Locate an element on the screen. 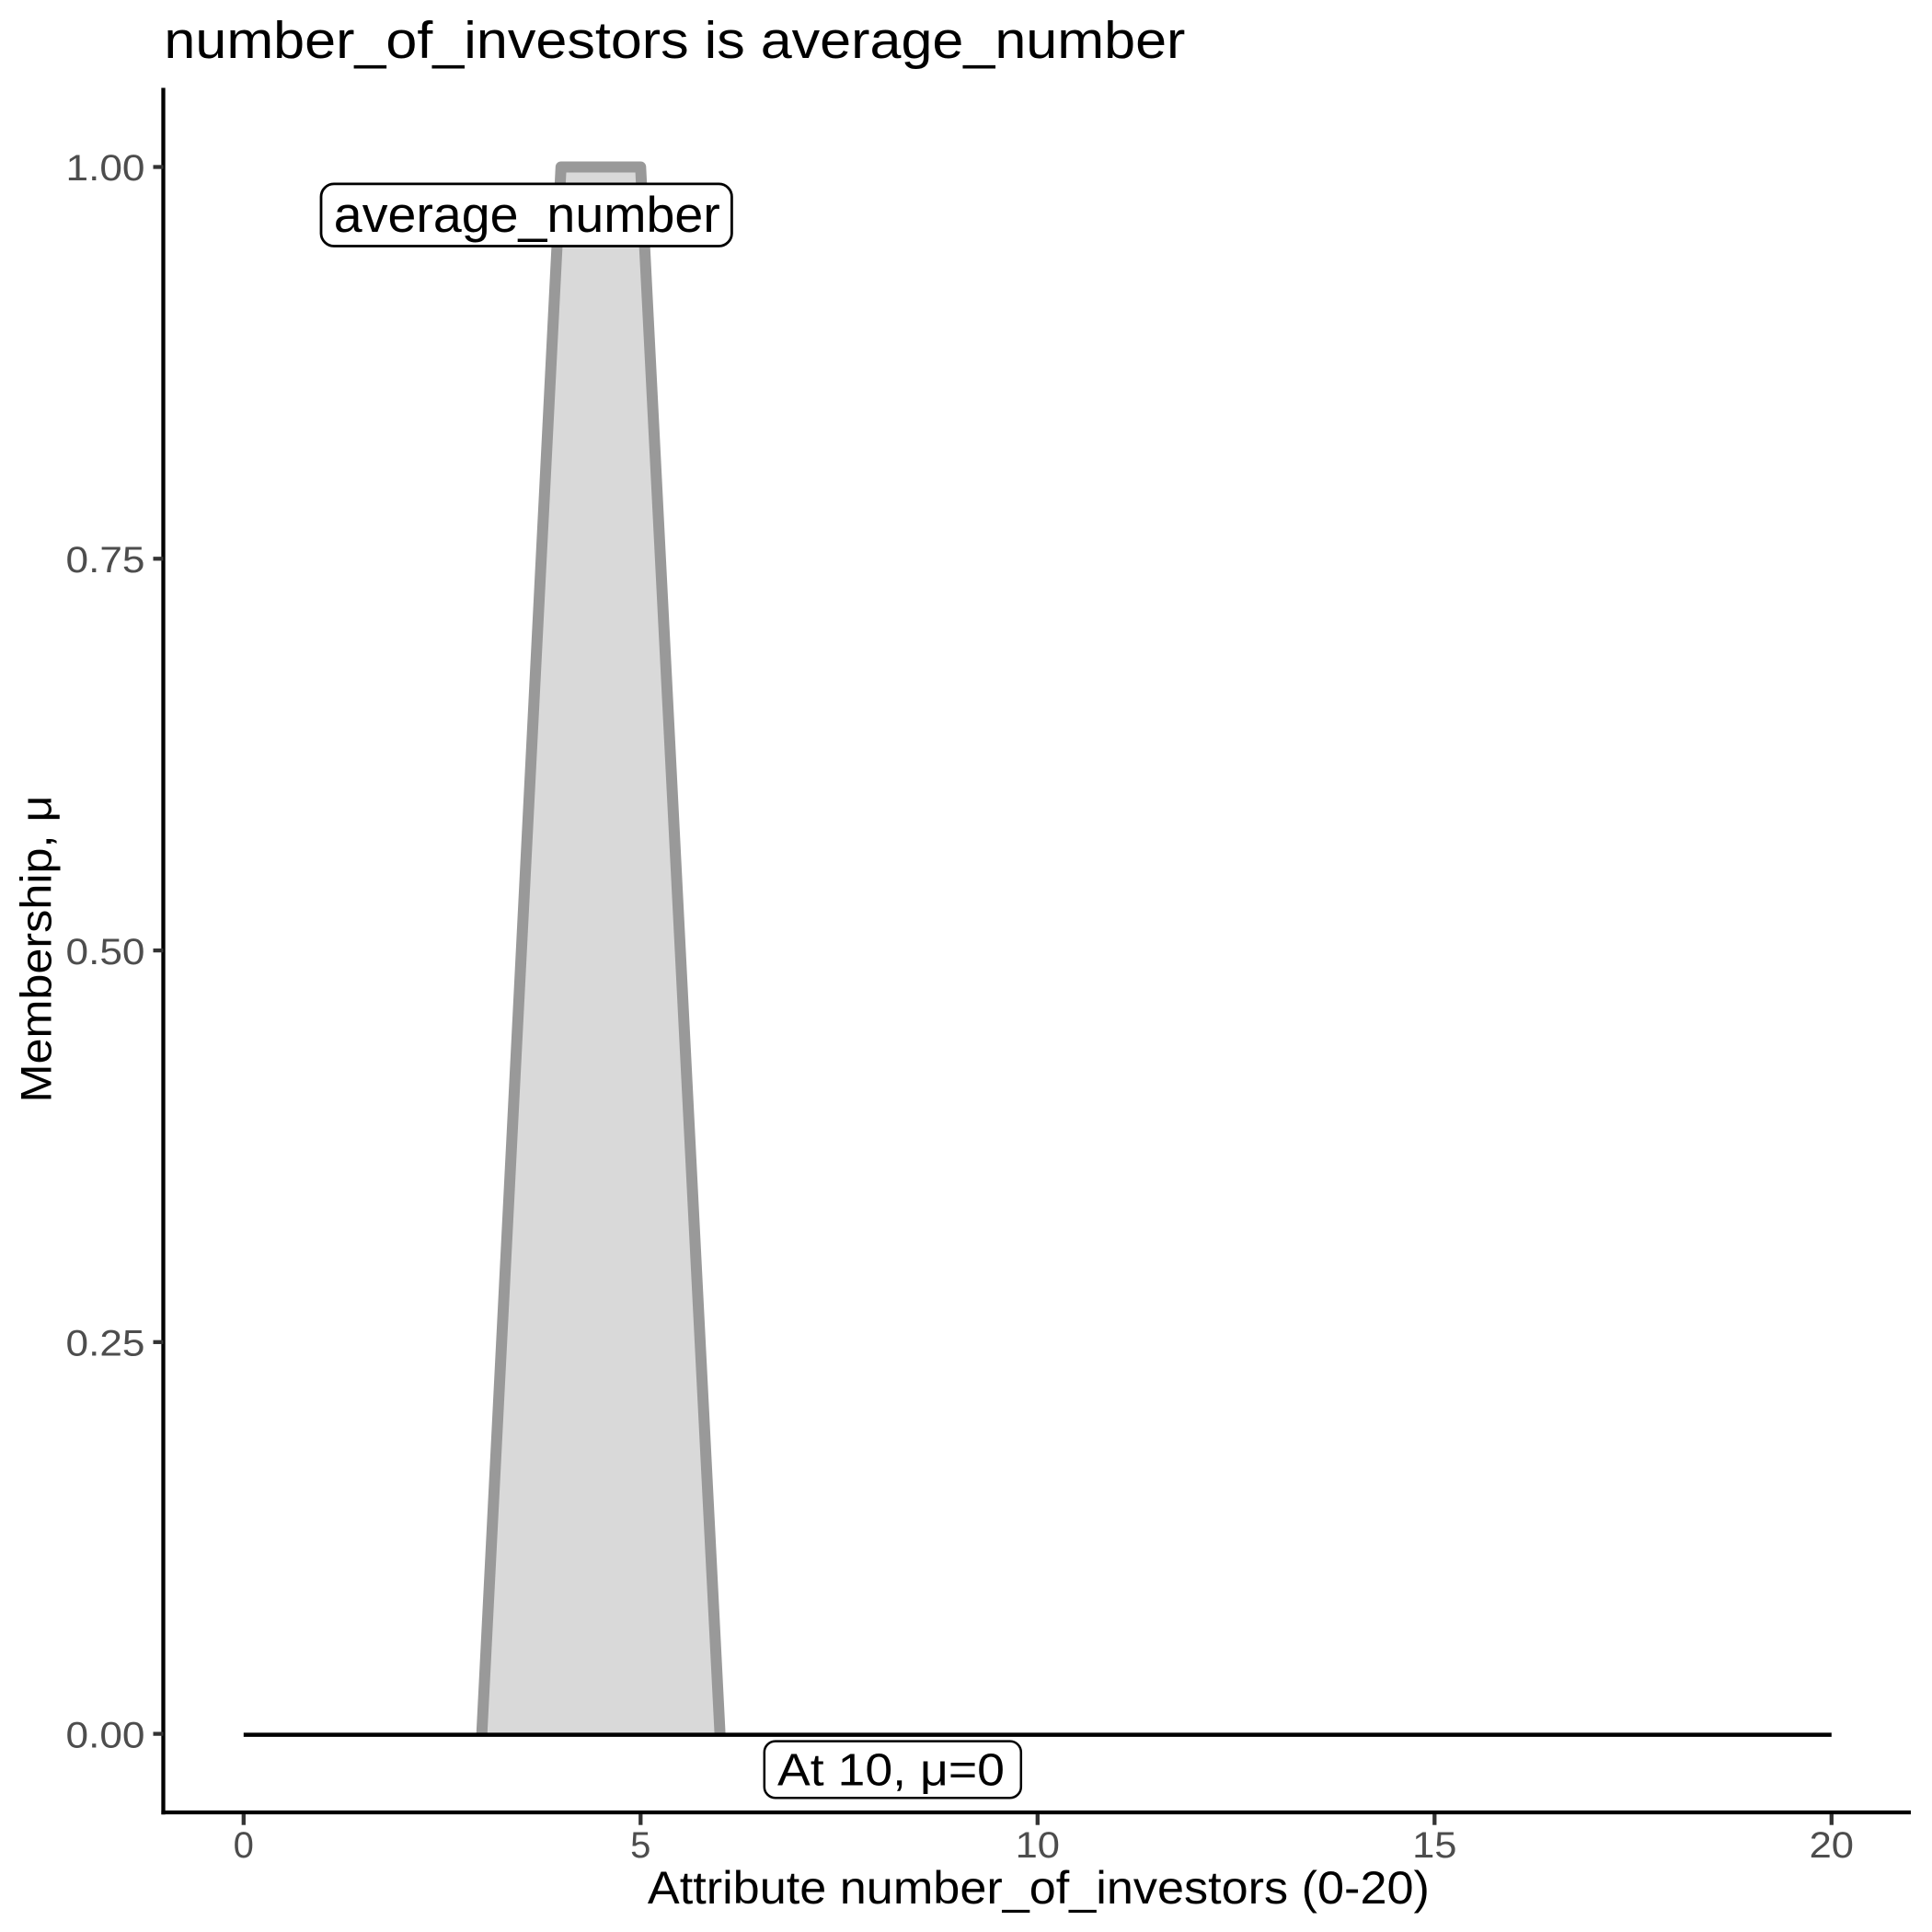 The width and height of the screenshot is (1932, 1932). svg-text: 5 is located at coordinates (640, 1845).